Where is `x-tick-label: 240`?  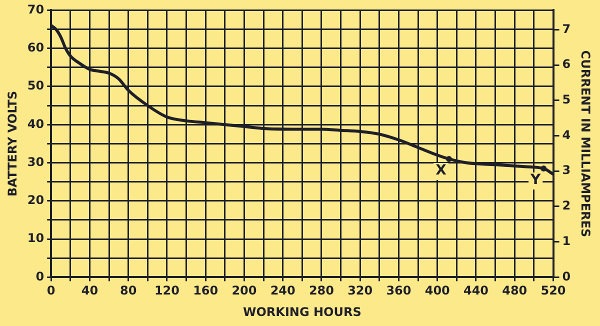 x-tick-label: 240 is located at coordinates (283, 291).